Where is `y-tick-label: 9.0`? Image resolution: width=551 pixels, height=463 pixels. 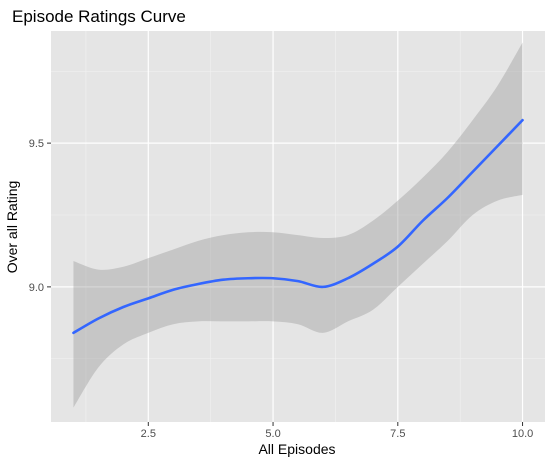 y-tick-label: 9.0 is located at coordinates (36, 288).